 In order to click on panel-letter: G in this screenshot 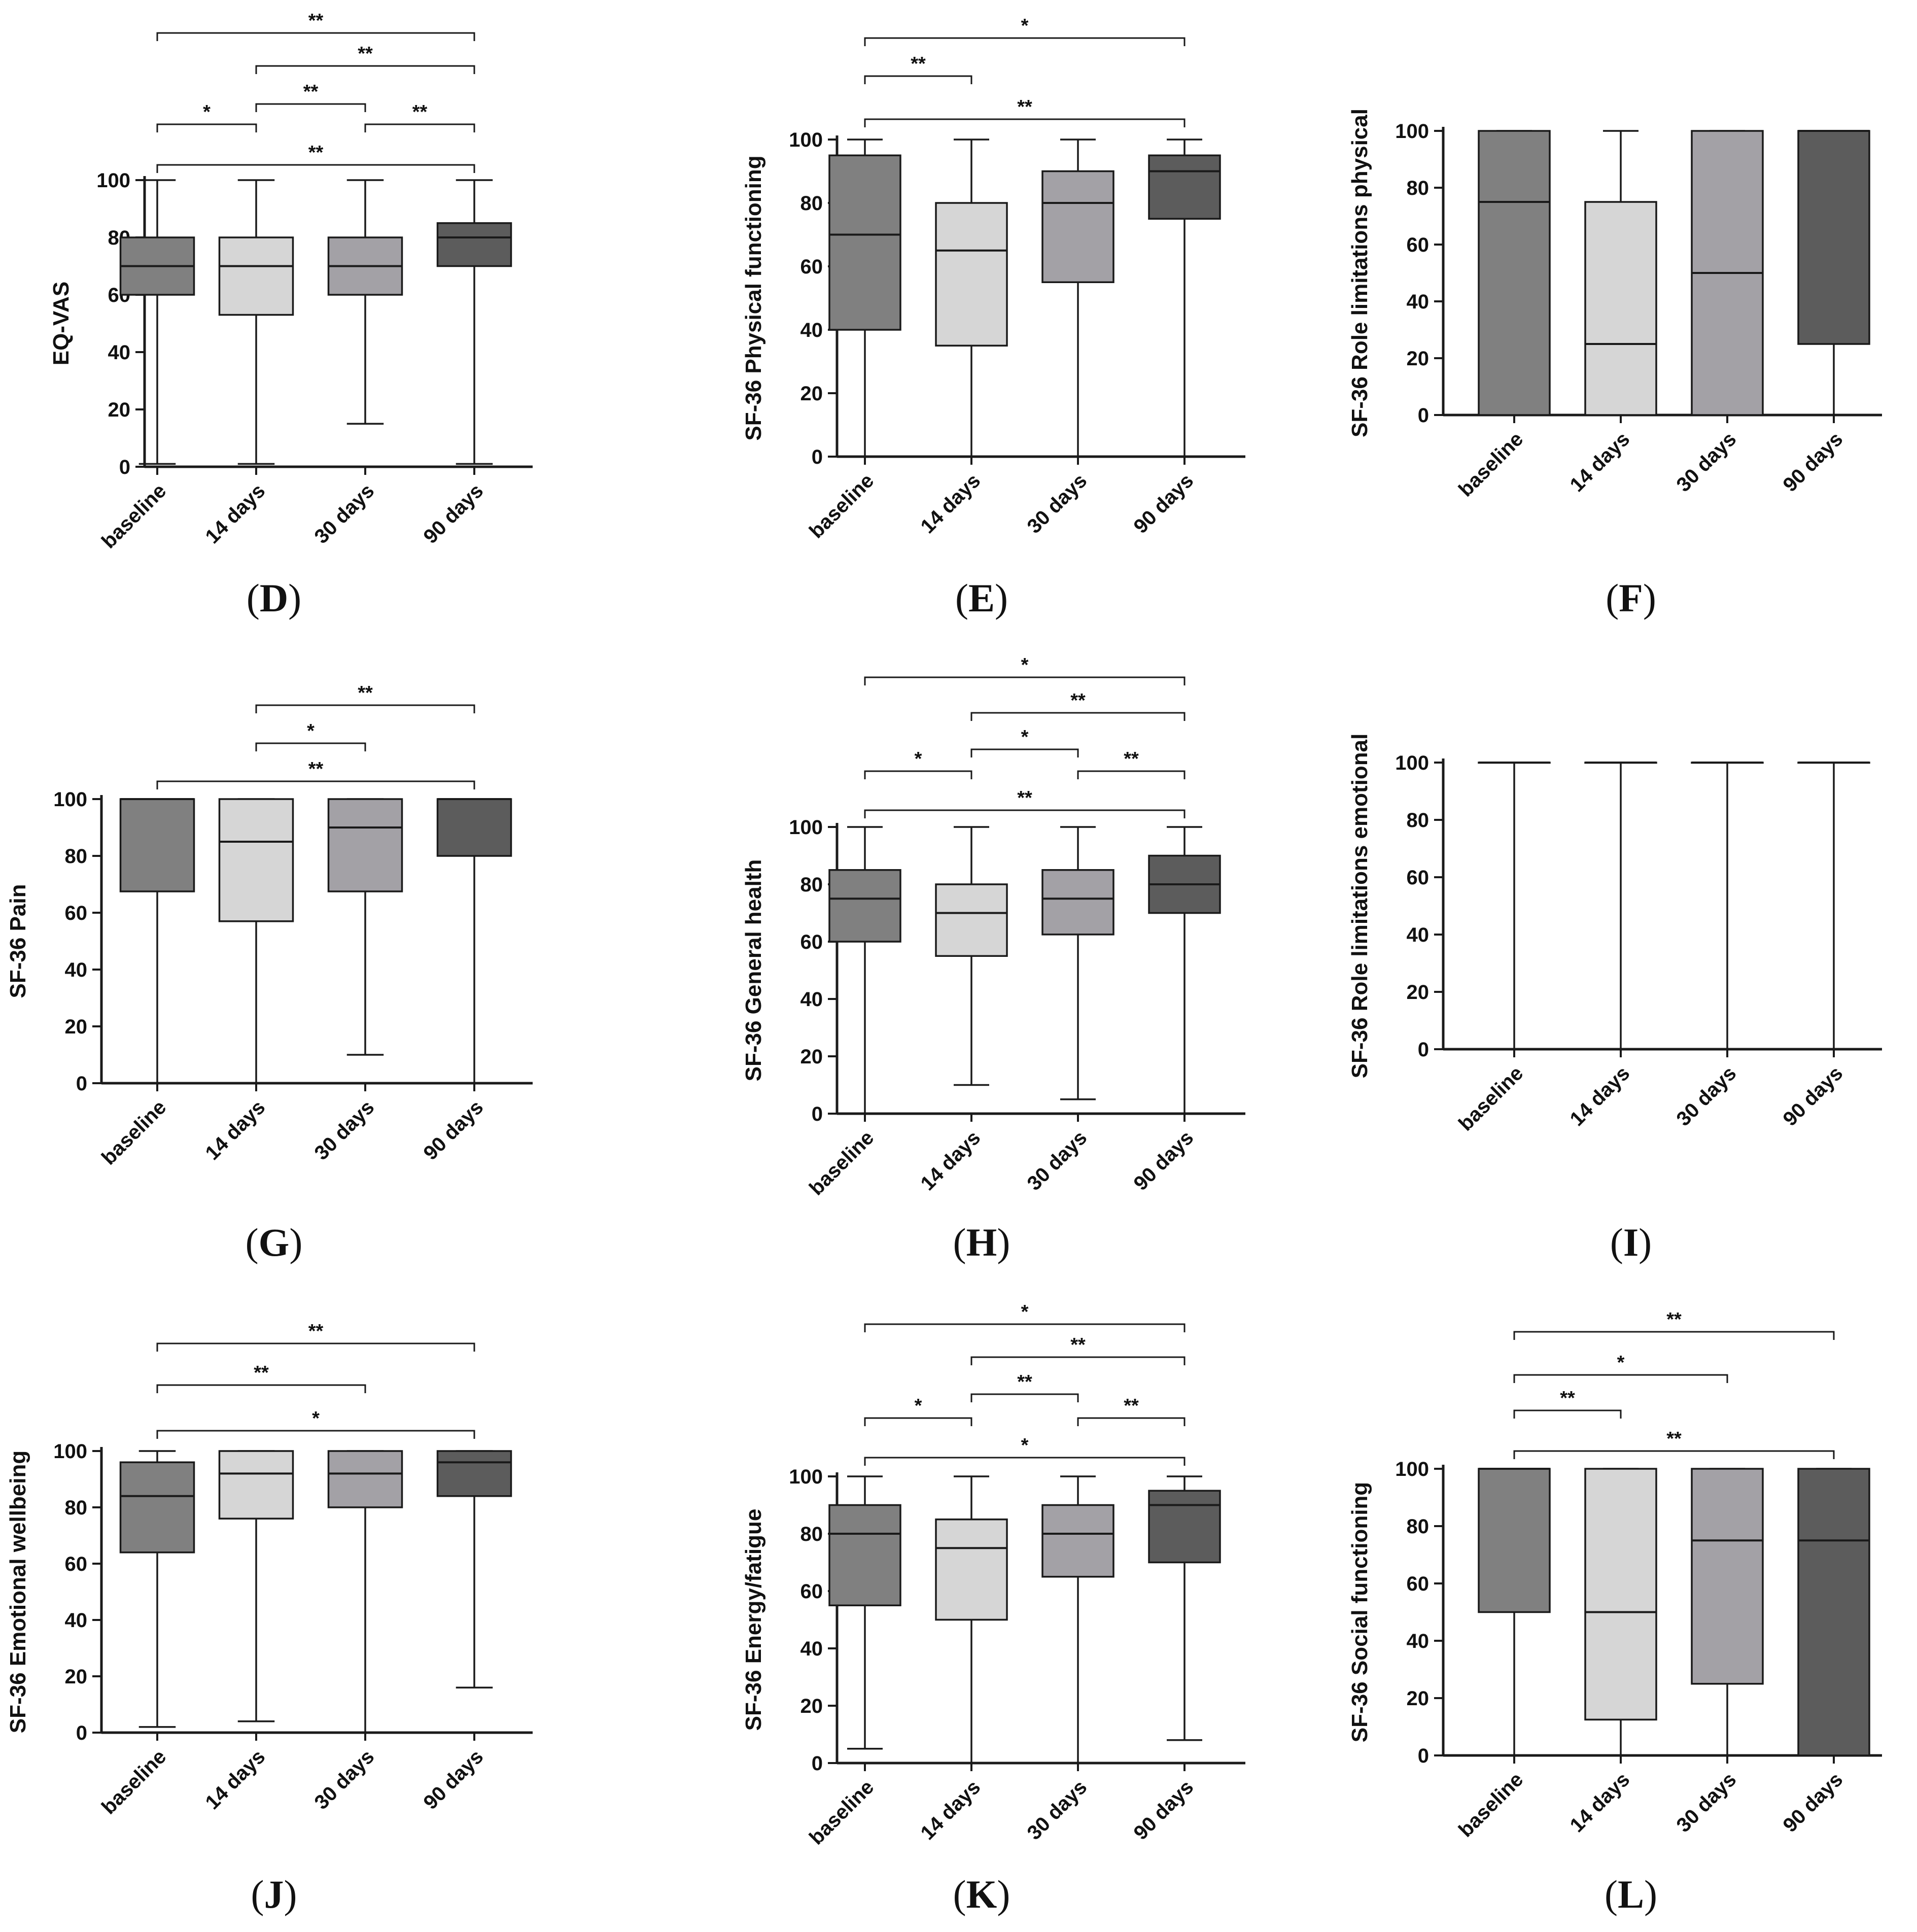, I will do `click(274, 1242)`.